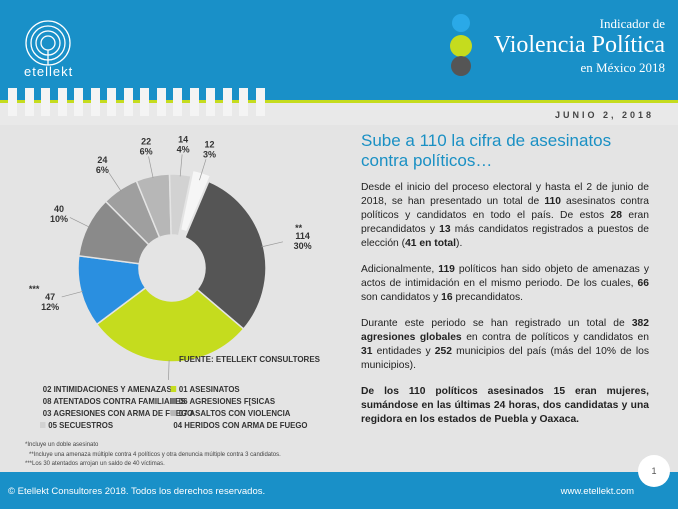 The image size is (678, 509). I want to click on slice-value-label: 12, so click(210, 145).